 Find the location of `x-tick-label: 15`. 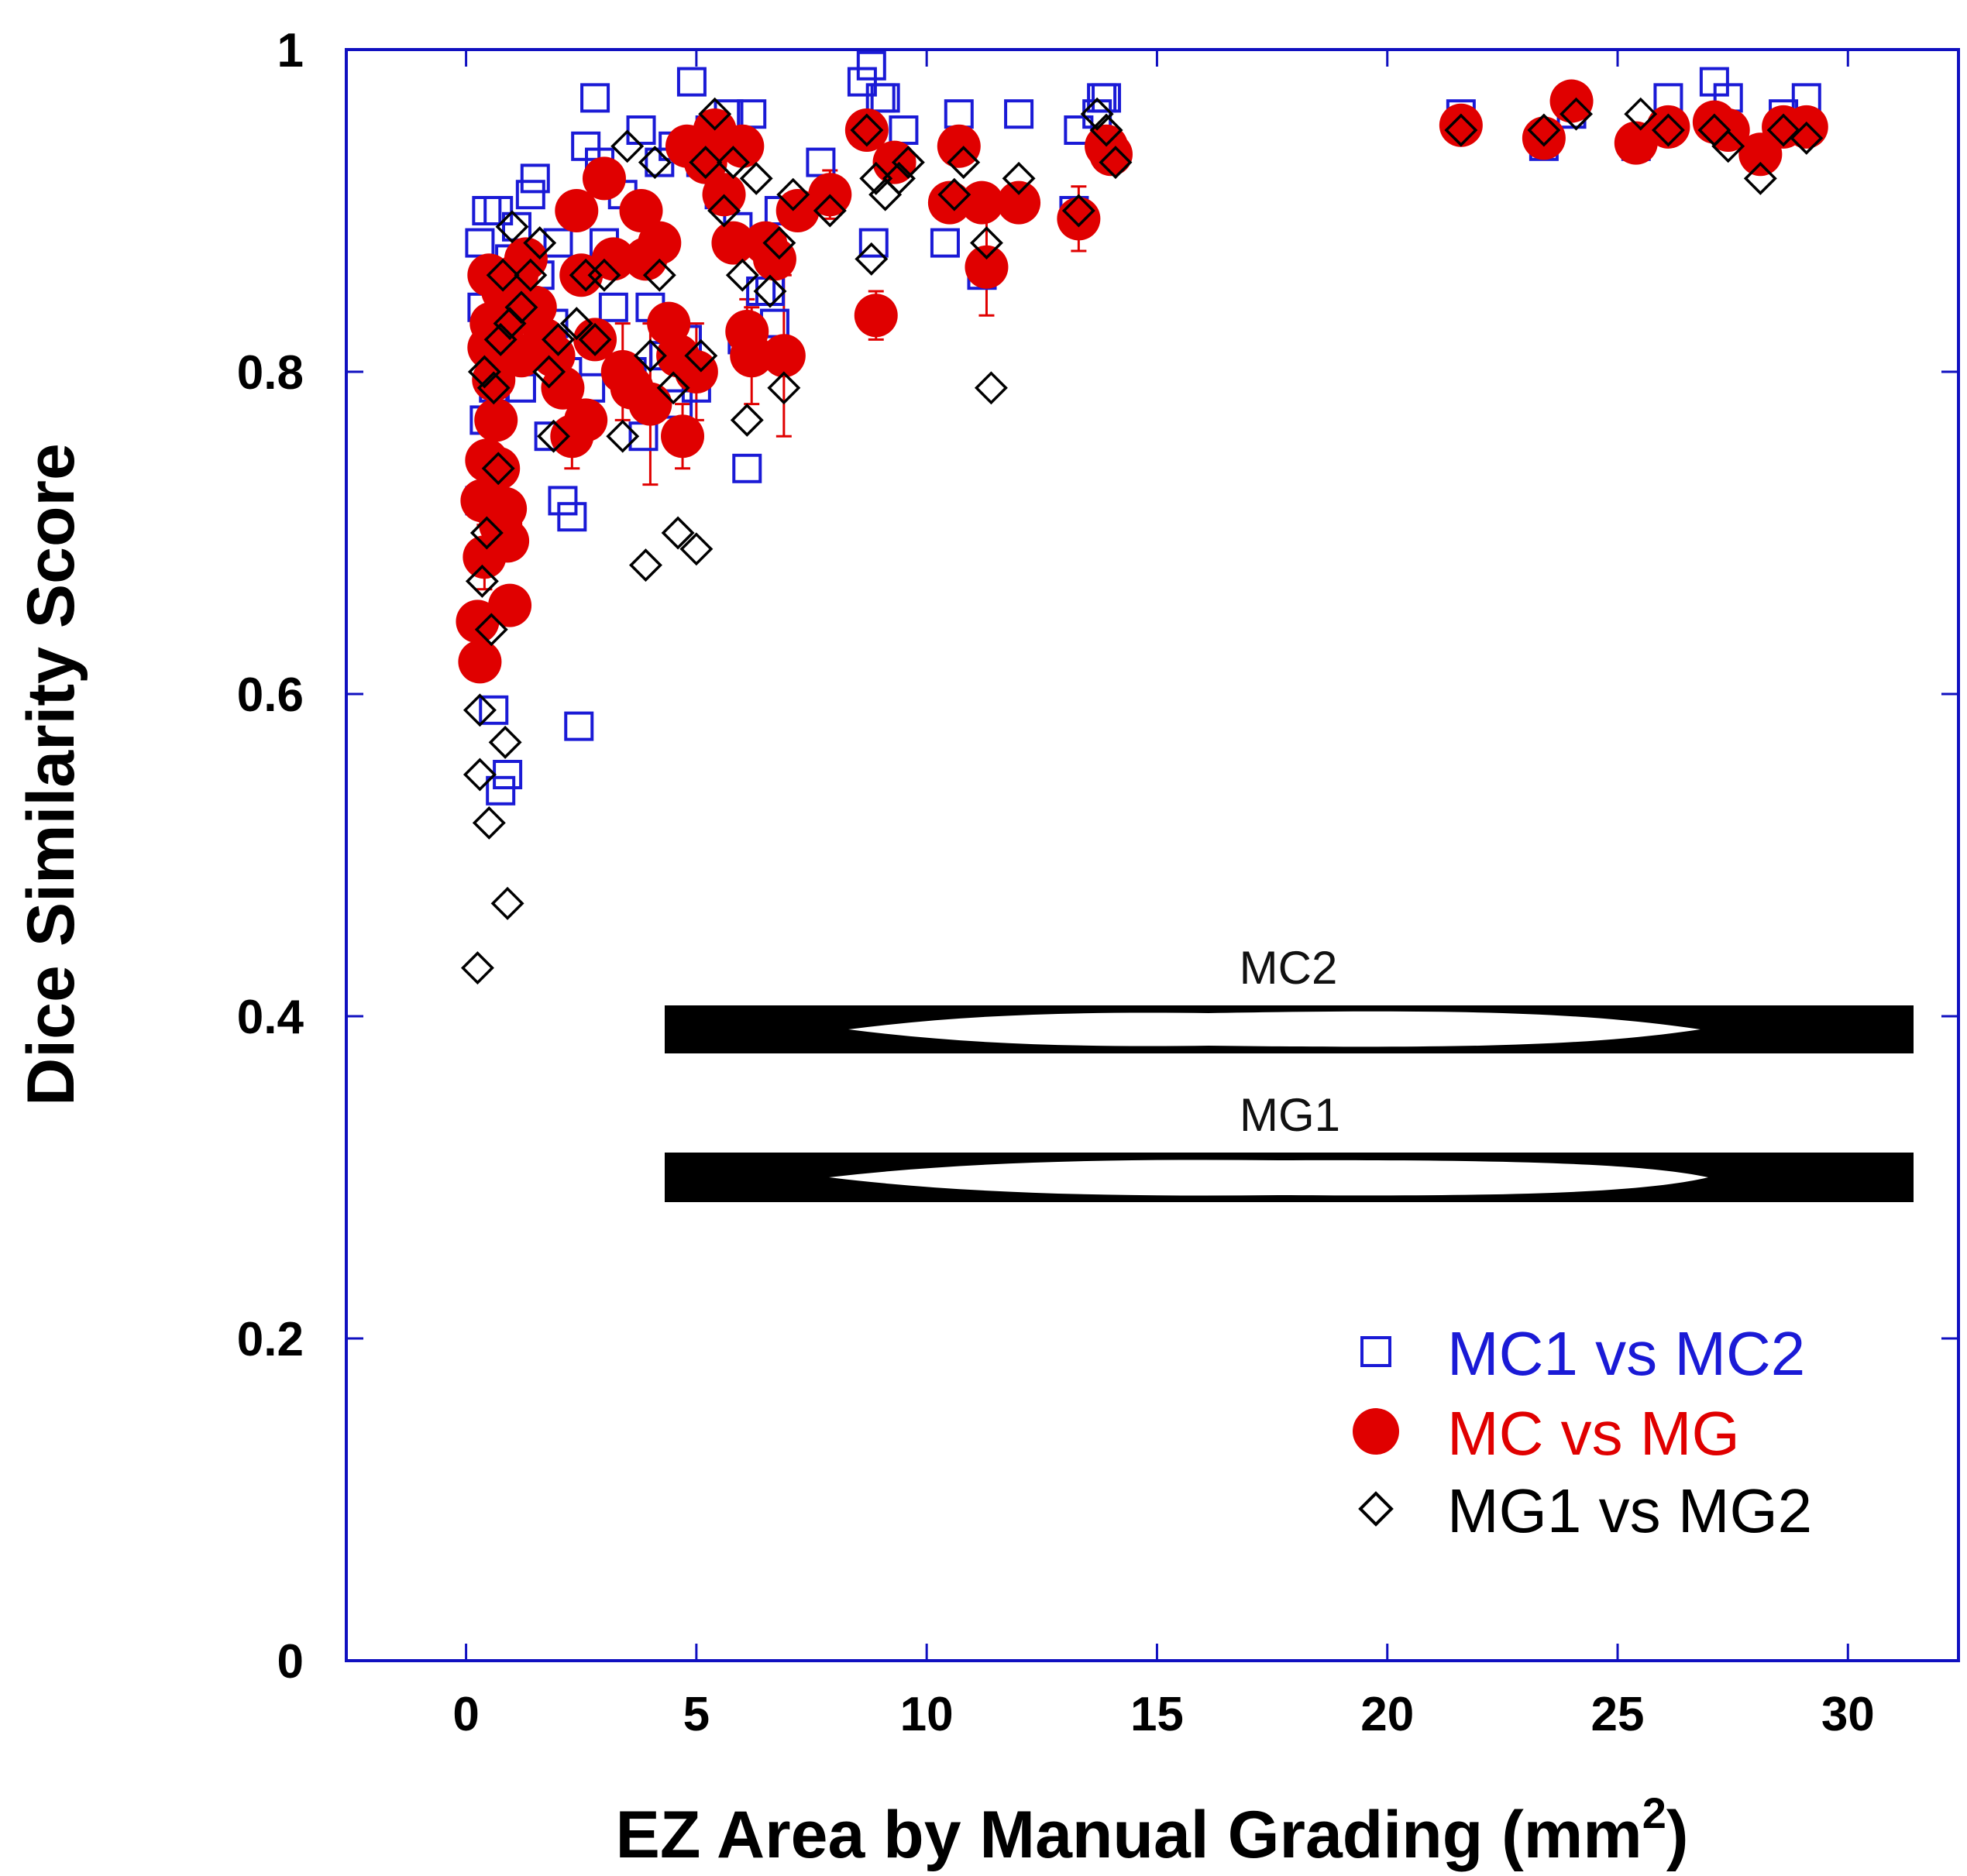

x-tick-label: 15 is located at coordinates (1157, 1714).